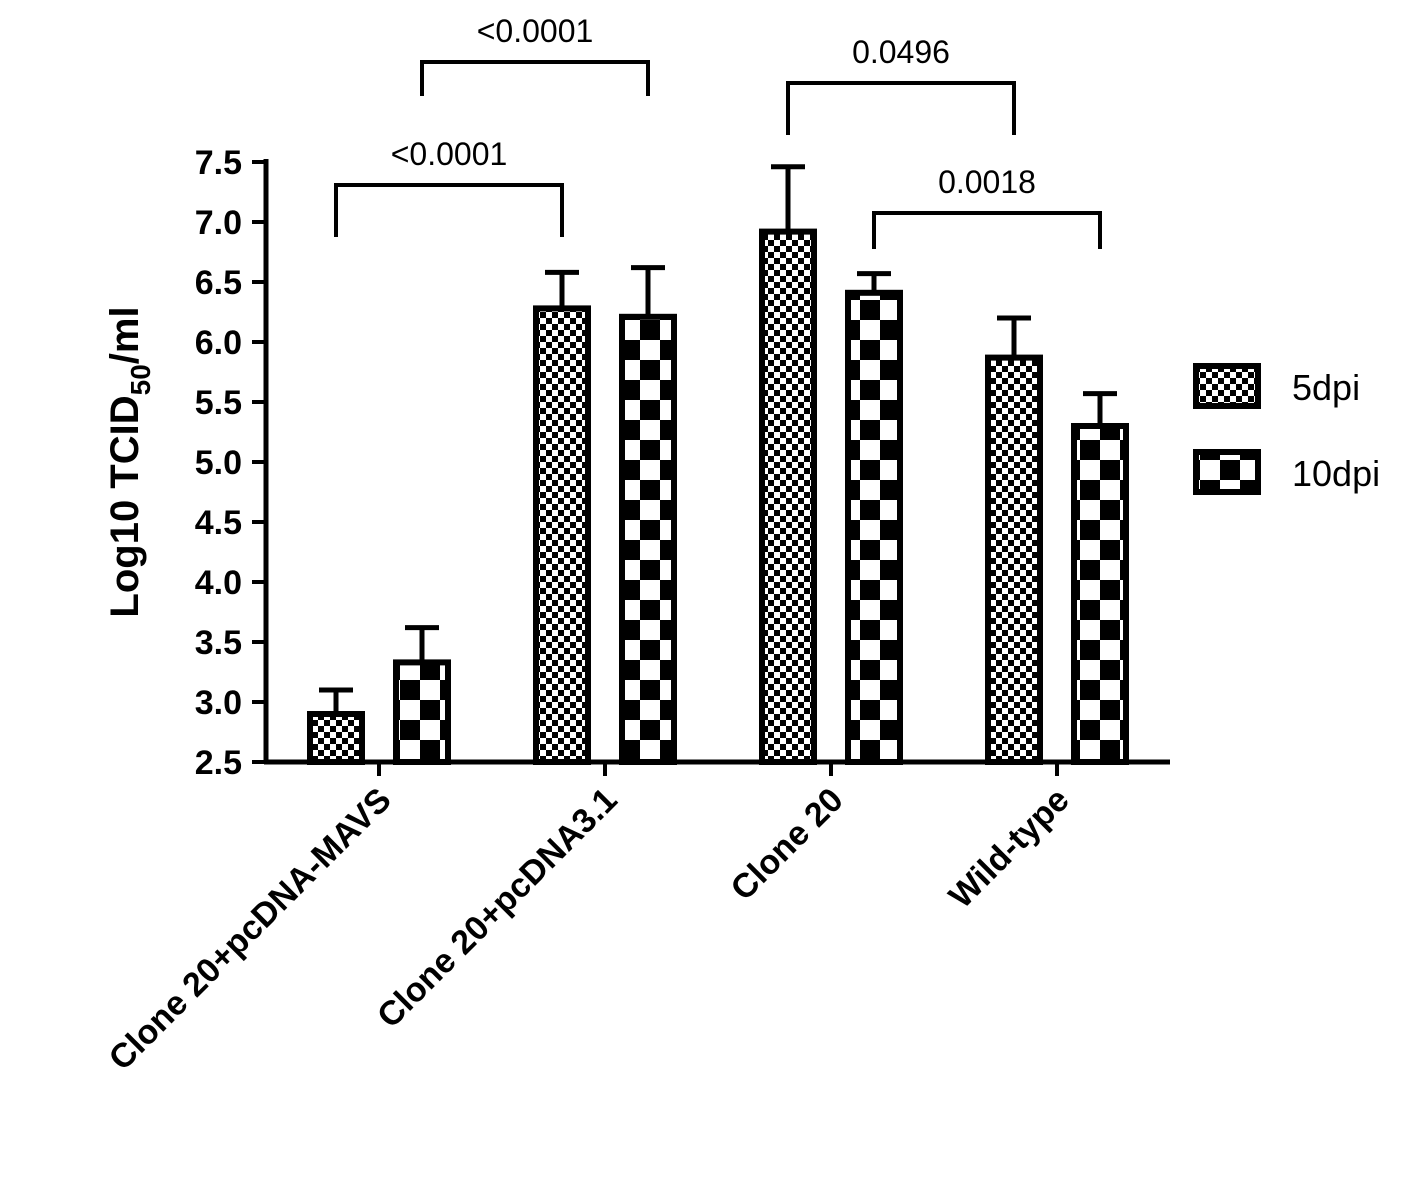 The width and height of the screenshot is (1420, 1188). What do you see at coordinates (140, 379) in the screenshot?
I see `y-axis-title-subscript: 50` at bounding box center [140, 379].